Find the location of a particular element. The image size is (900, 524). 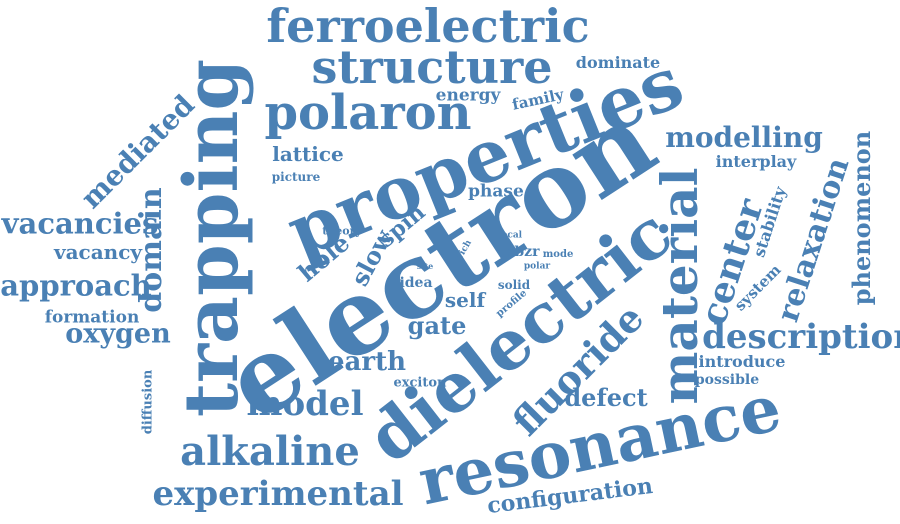

word-vacancies: vacancies is located at coordinates (80, 223).